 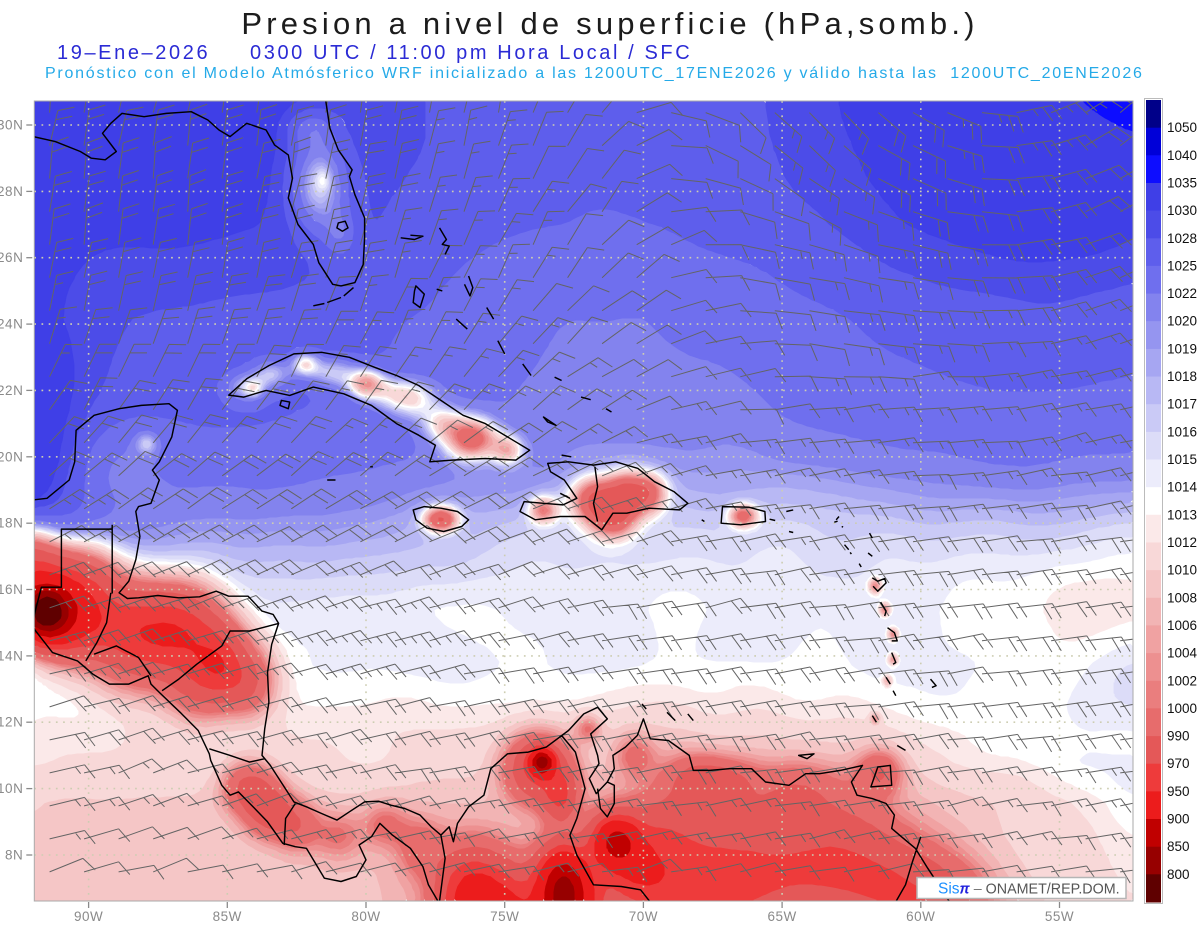 What do you see at coordinates (11, 655) in the screenshot?
I see `svg-text: 14N` at bounding box center [11, 655].